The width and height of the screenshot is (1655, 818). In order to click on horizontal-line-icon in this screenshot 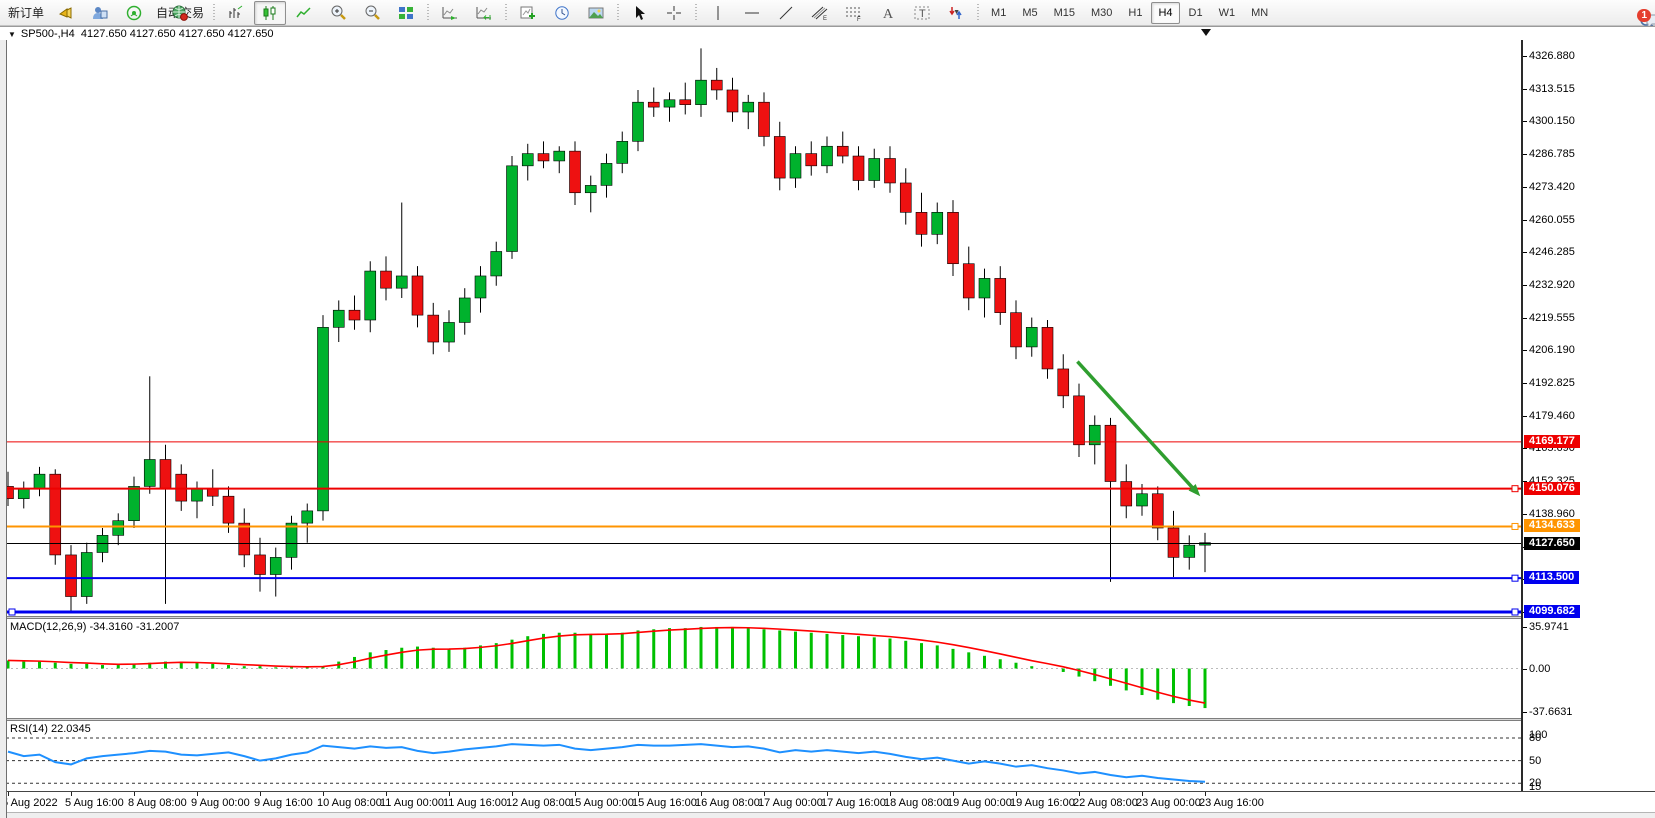, I will do `click(752, 13)`.